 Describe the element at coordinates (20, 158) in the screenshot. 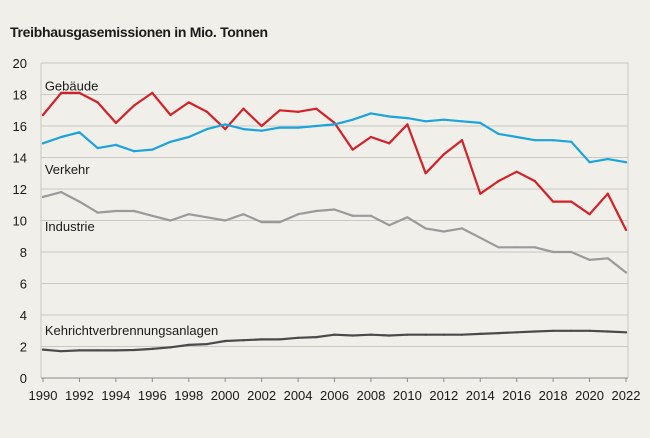

I see `y-tick-label: 14` at that location.